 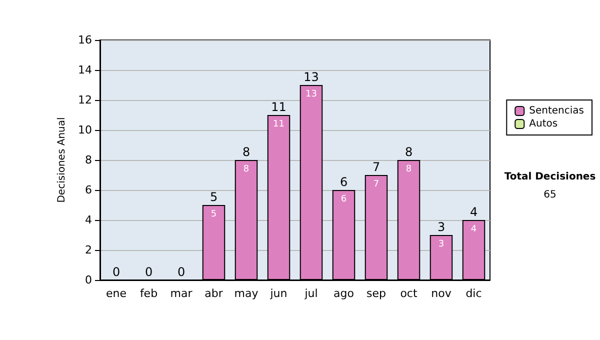 What do you see at coordinates (278, 293) in the screenshot?
I see `x-tick-label: jun` at bounding box center [278, 293].